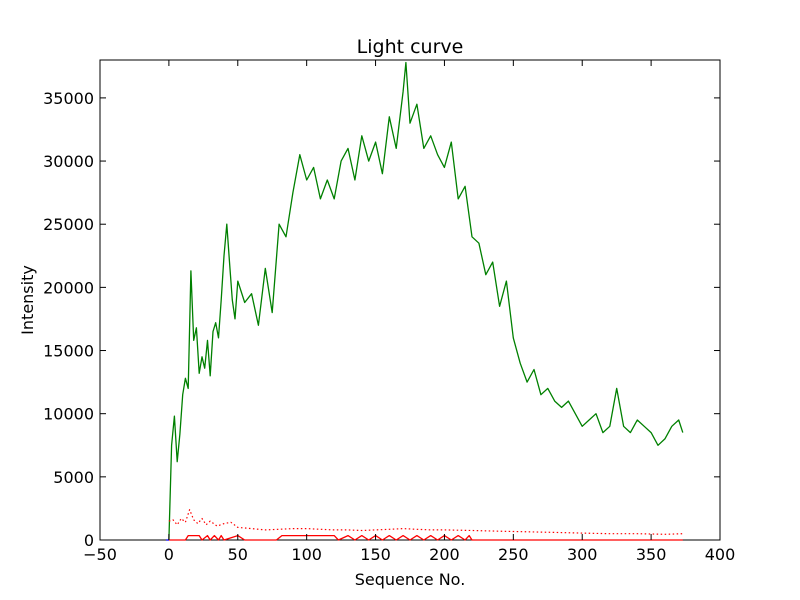  What do you see at coordinates (100, 554) in the screenshot?
I see `x-tick-label: −50` at bounding box center [100, 554].